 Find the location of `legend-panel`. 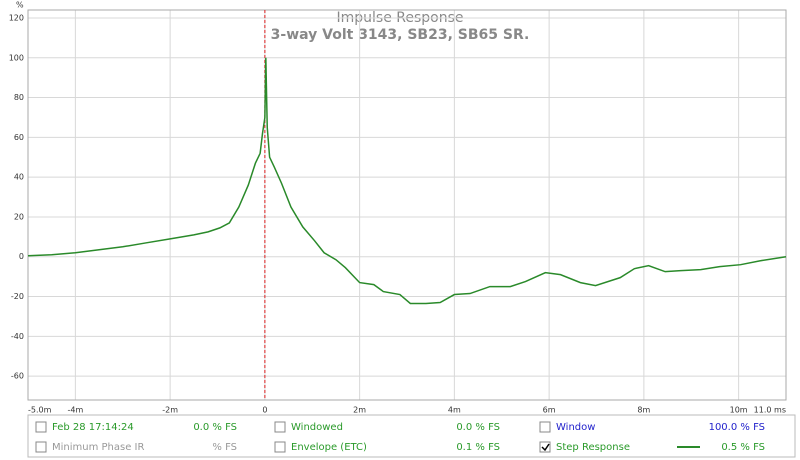

legend-panel is located at coordinates (411, 436).